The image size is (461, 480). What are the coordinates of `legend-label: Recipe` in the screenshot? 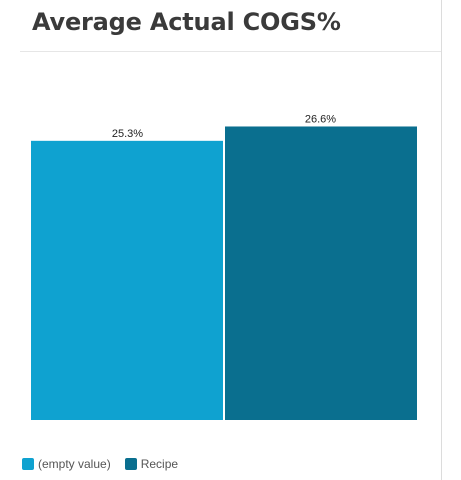 It's located at (159, 464).